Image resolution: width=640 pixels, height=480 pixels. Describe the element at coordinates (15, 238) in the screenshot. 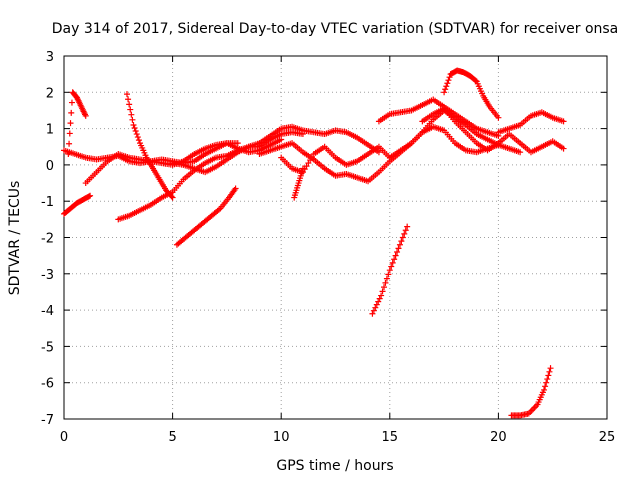

I see `y-axis-label: SDTVAR / TECUs` at that location.